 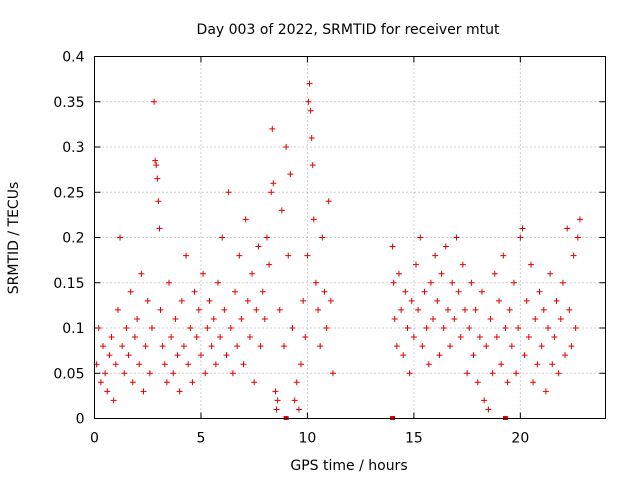 What do you see at coordinates (520, 439) in the screenshot?
I see `x-tick-label: 20` at bounding box center [520, 439].